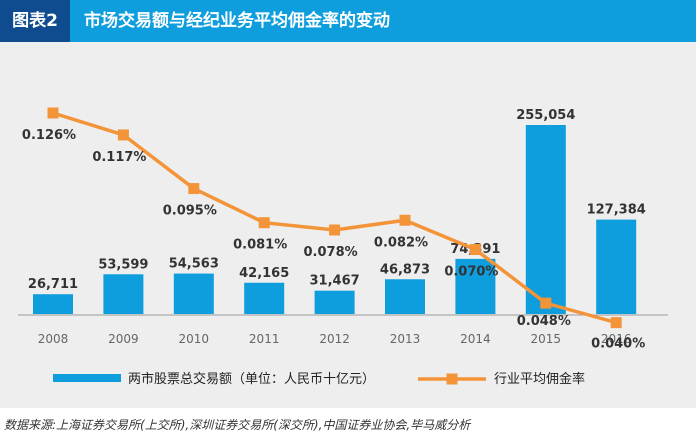 Image resolution: width=696 pixels, height=439 pixels. I want to click on figure-number: 图表2, so click(35, 21).